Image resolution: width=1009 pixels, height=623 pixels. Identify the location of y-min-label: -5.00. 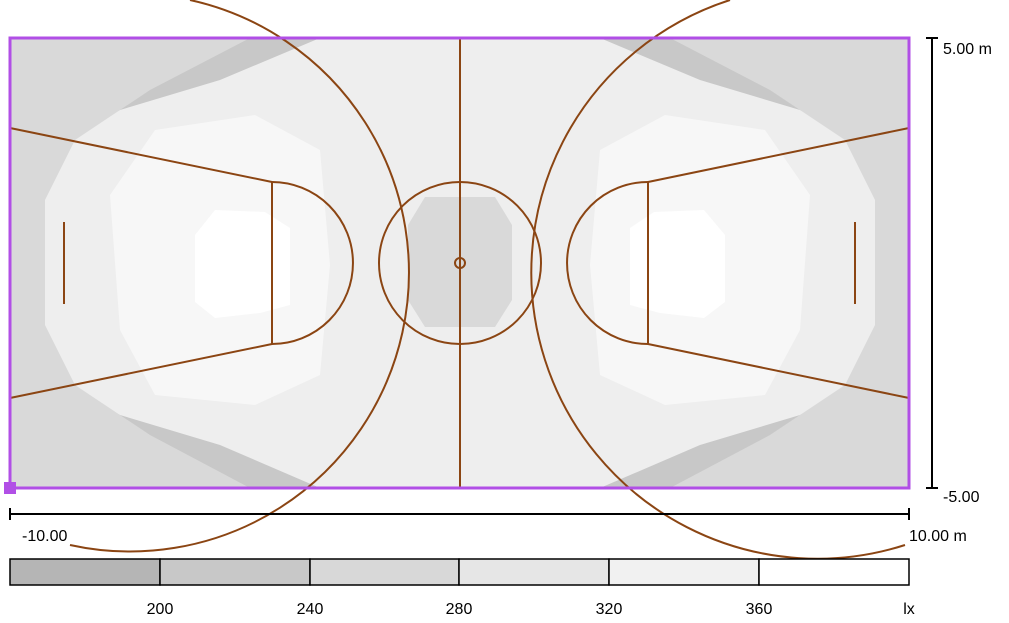
(961, 497).